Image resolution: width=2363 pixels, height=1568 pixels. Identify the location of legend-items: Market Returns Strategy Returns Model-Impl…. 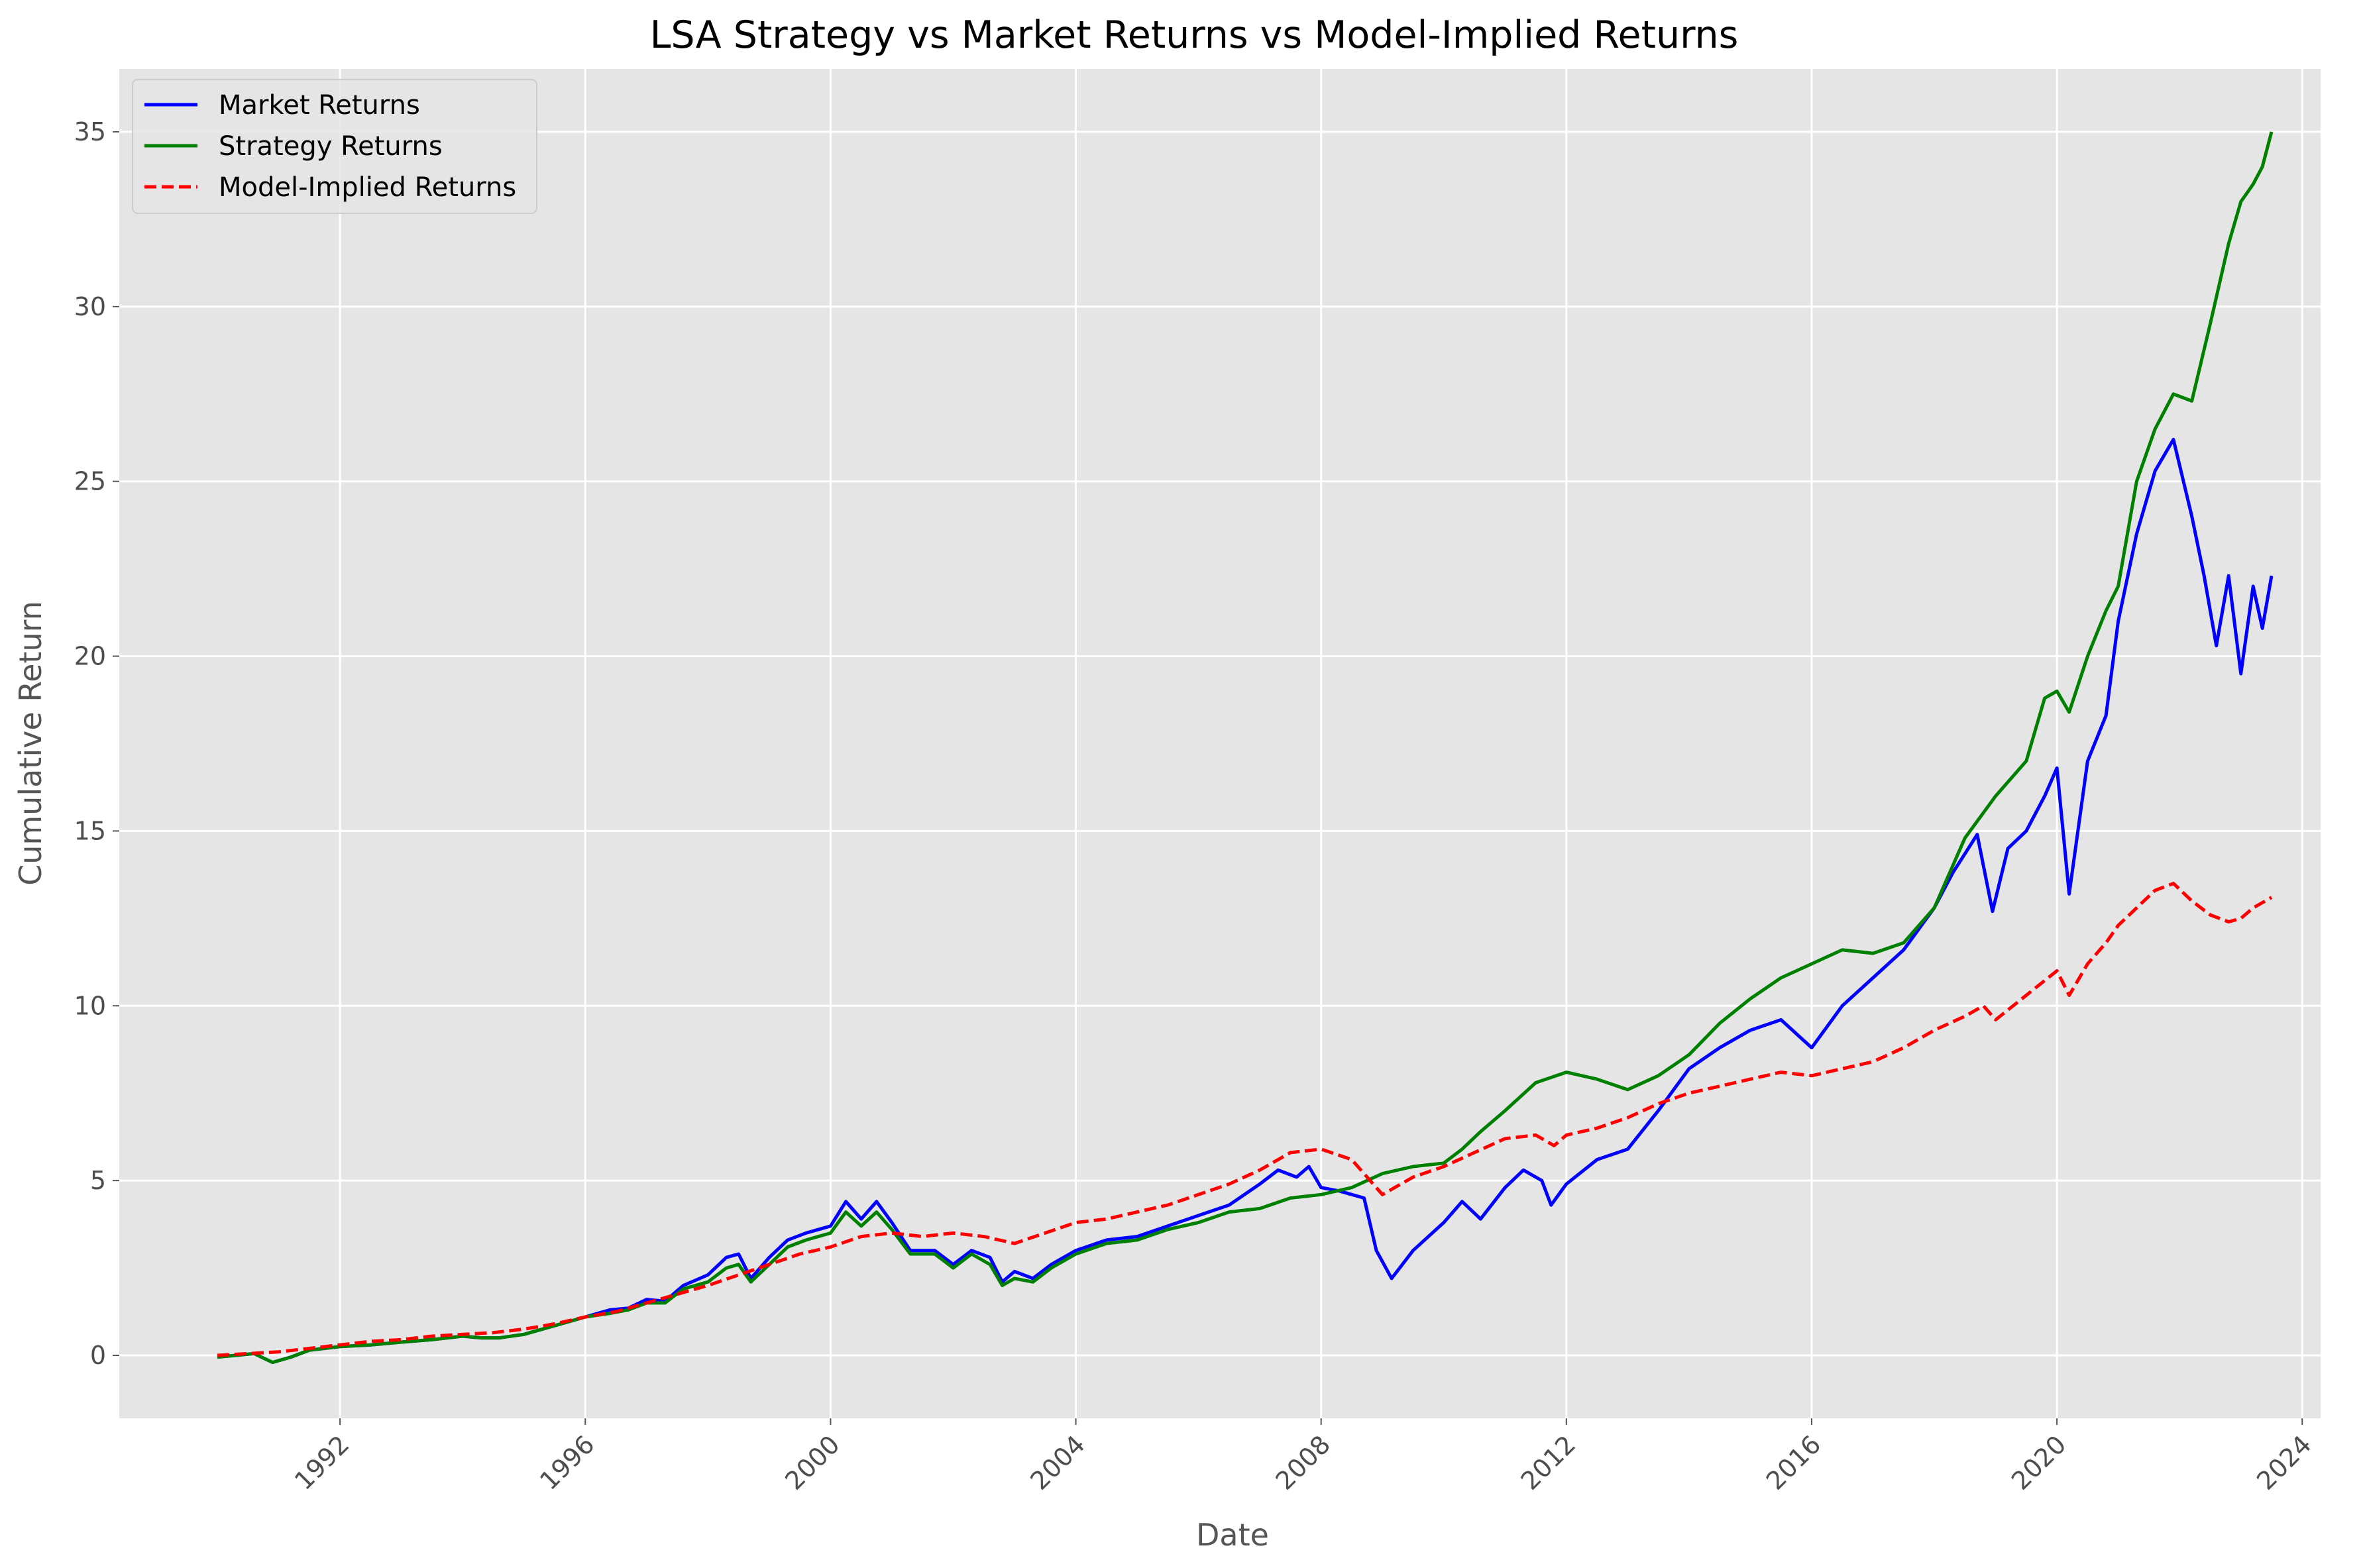
(330, 146).